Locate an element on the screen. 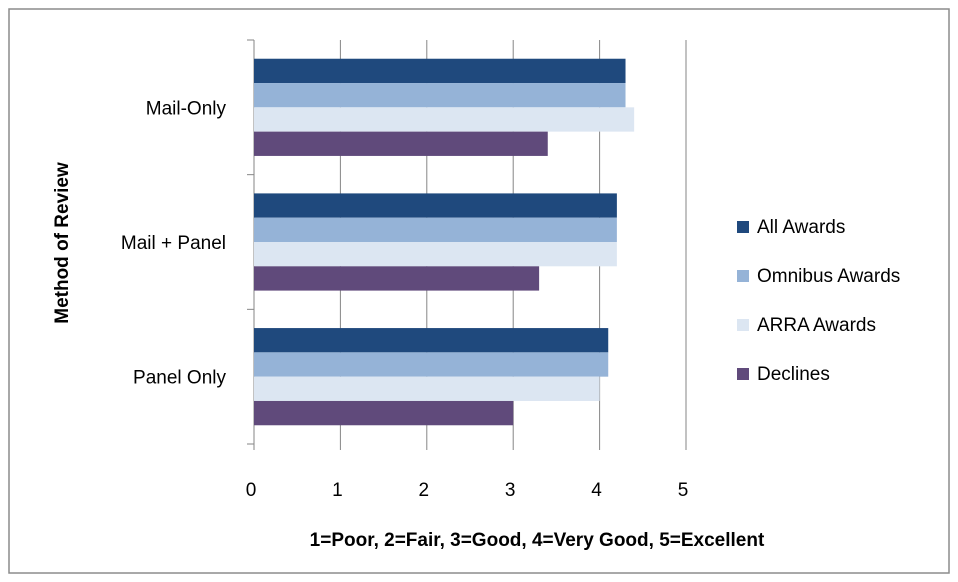 This screenshot has height=582, width=958. x-tick-label: 0 is located at coordinates (251, 490).